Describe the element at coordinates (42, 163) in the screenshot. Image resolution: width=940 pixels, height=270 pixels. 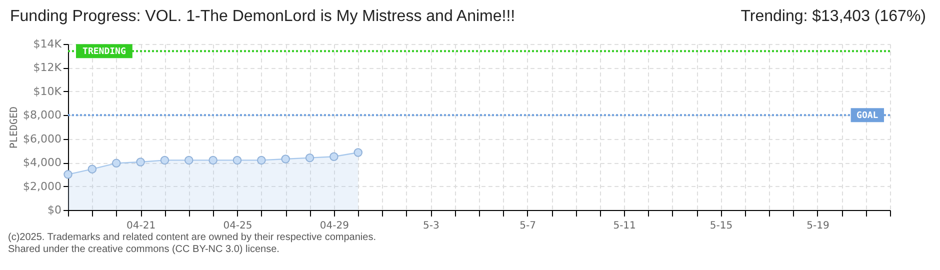
I see `y-tick-label: $4,000` at that location.